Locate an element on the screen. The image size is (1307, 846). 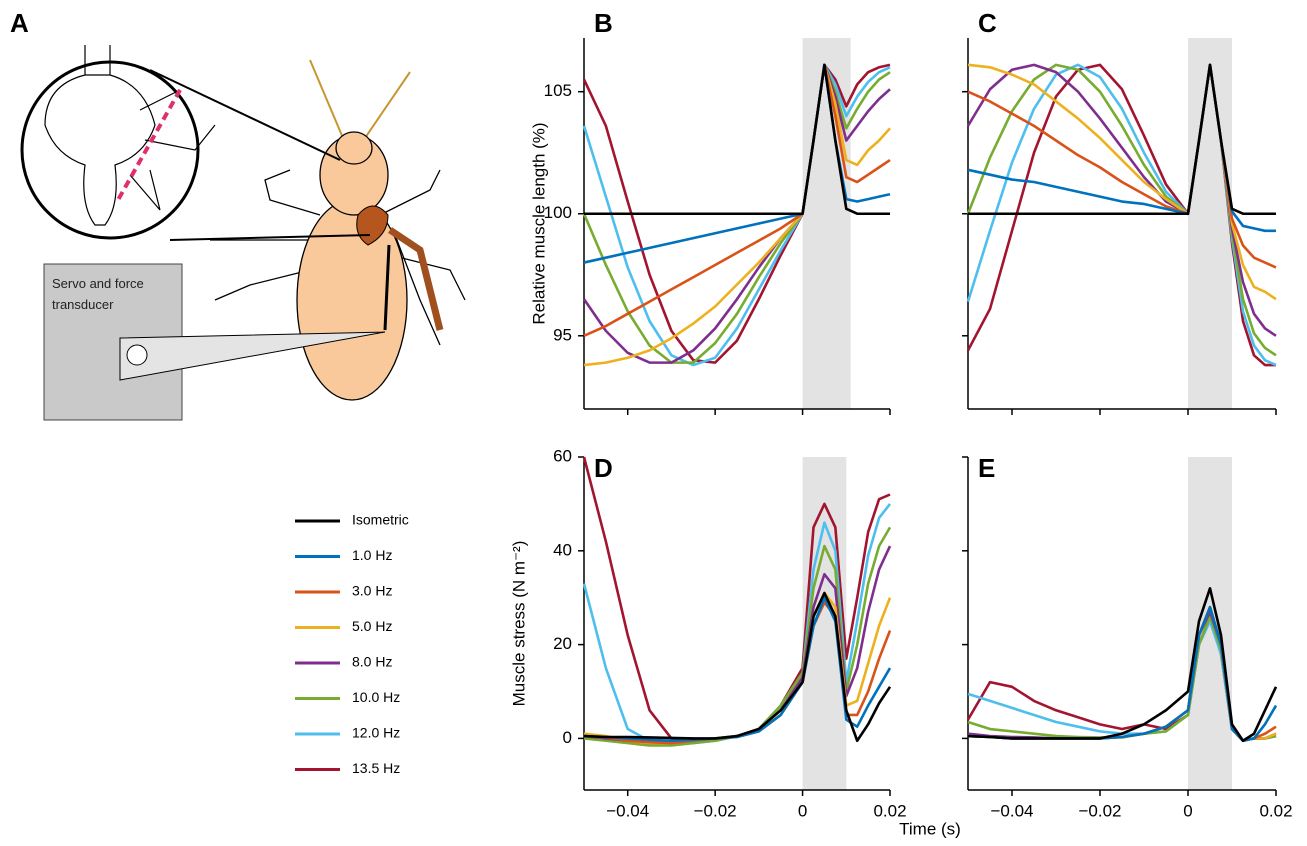
head is located at coordinates (354, 148).